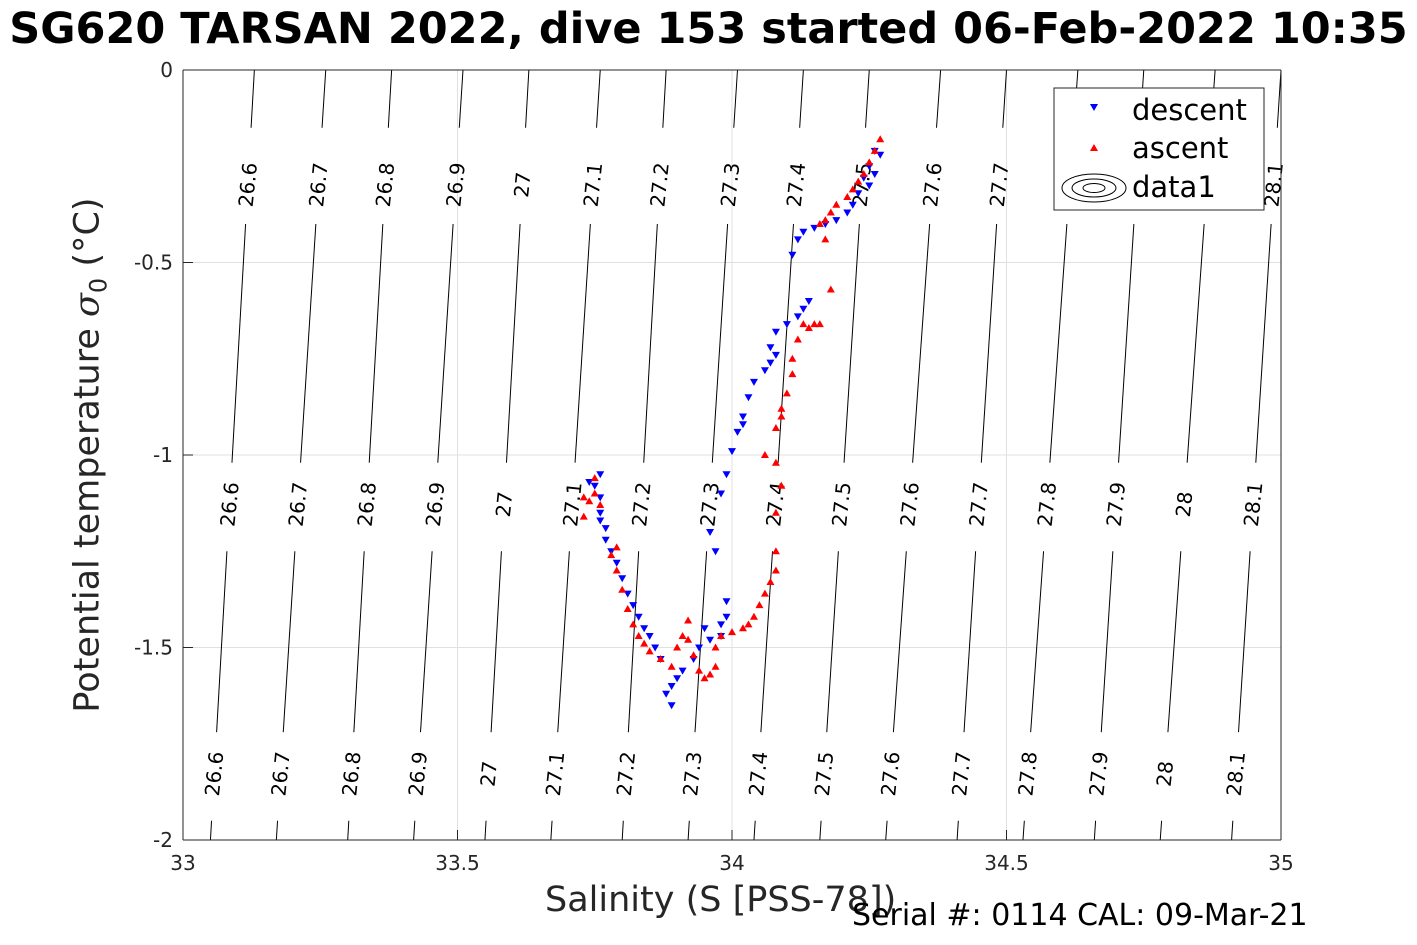  Describe the element at coordinates (961, 773) in the screenshot. I see `contour-label: 27.7` at that location.